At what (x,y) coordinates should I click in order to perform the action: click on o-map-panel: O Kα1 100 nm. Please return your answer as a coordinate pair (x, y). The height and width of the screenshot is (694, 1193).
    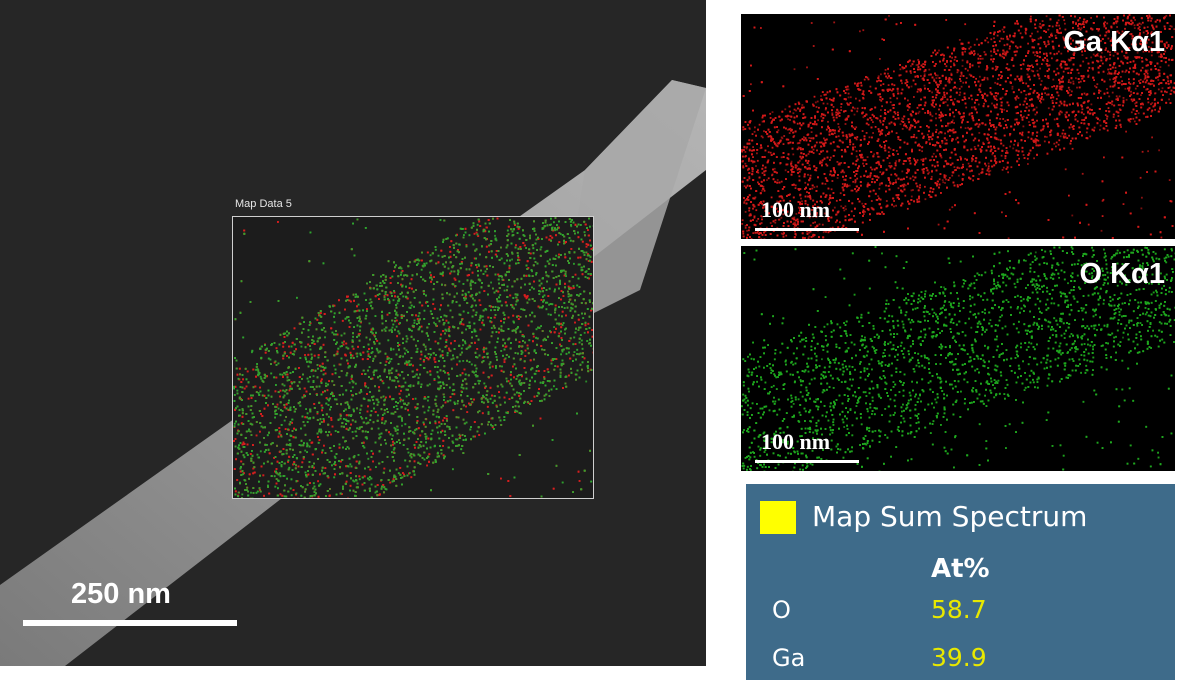
    Looking at the image, I should click on (958, 358).